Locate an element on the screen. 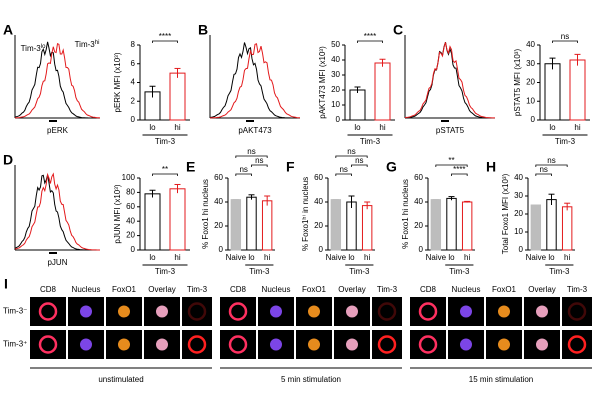 The image size is (600, 400). y-tick-label: 10 is located at coordinates (530, 100).